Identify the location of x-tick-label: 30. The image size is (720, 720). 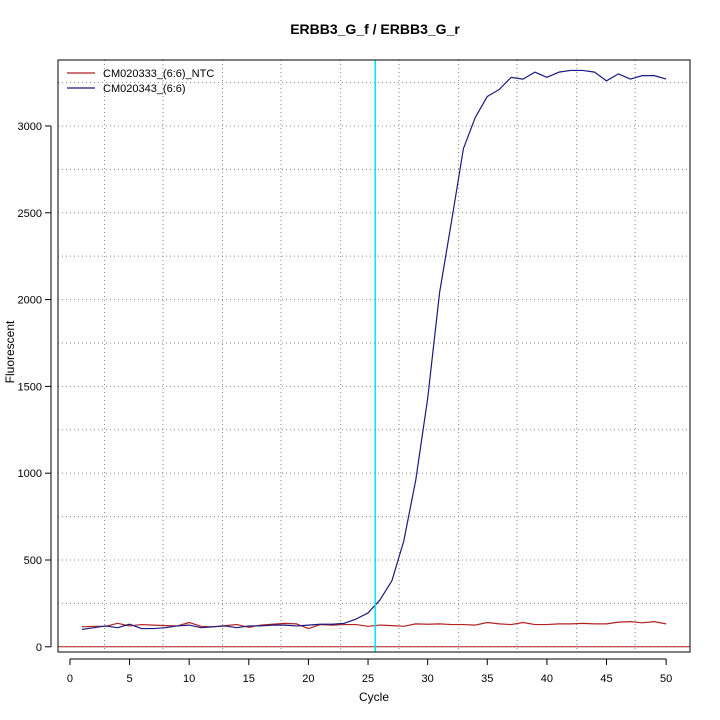
(428, 679).